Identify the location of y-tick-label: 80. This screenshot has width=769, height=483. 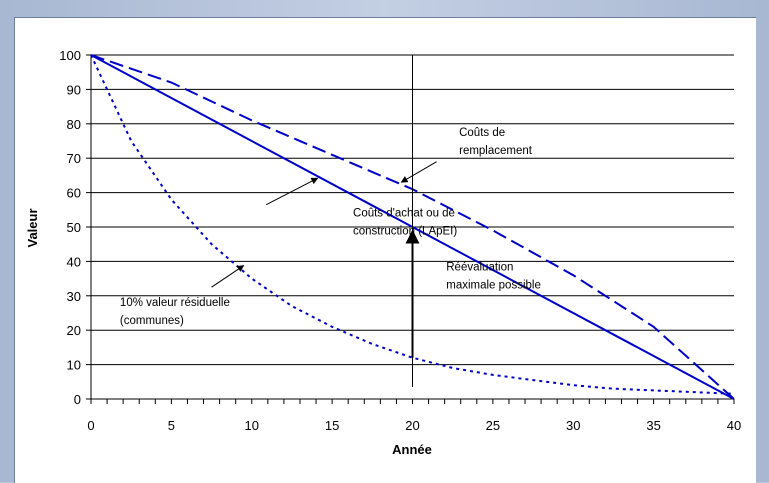
(74, 124).